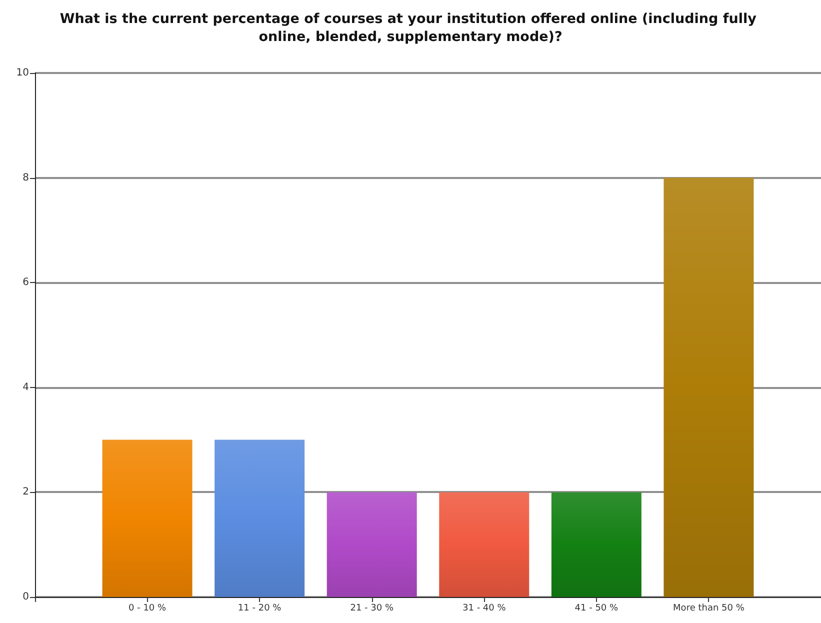 This screenshot has height=623, width=821. What do you see at coordinates (25, 492) in the screenshot?
I see `y-tick-label: 2` at bounding box center [25, 492].